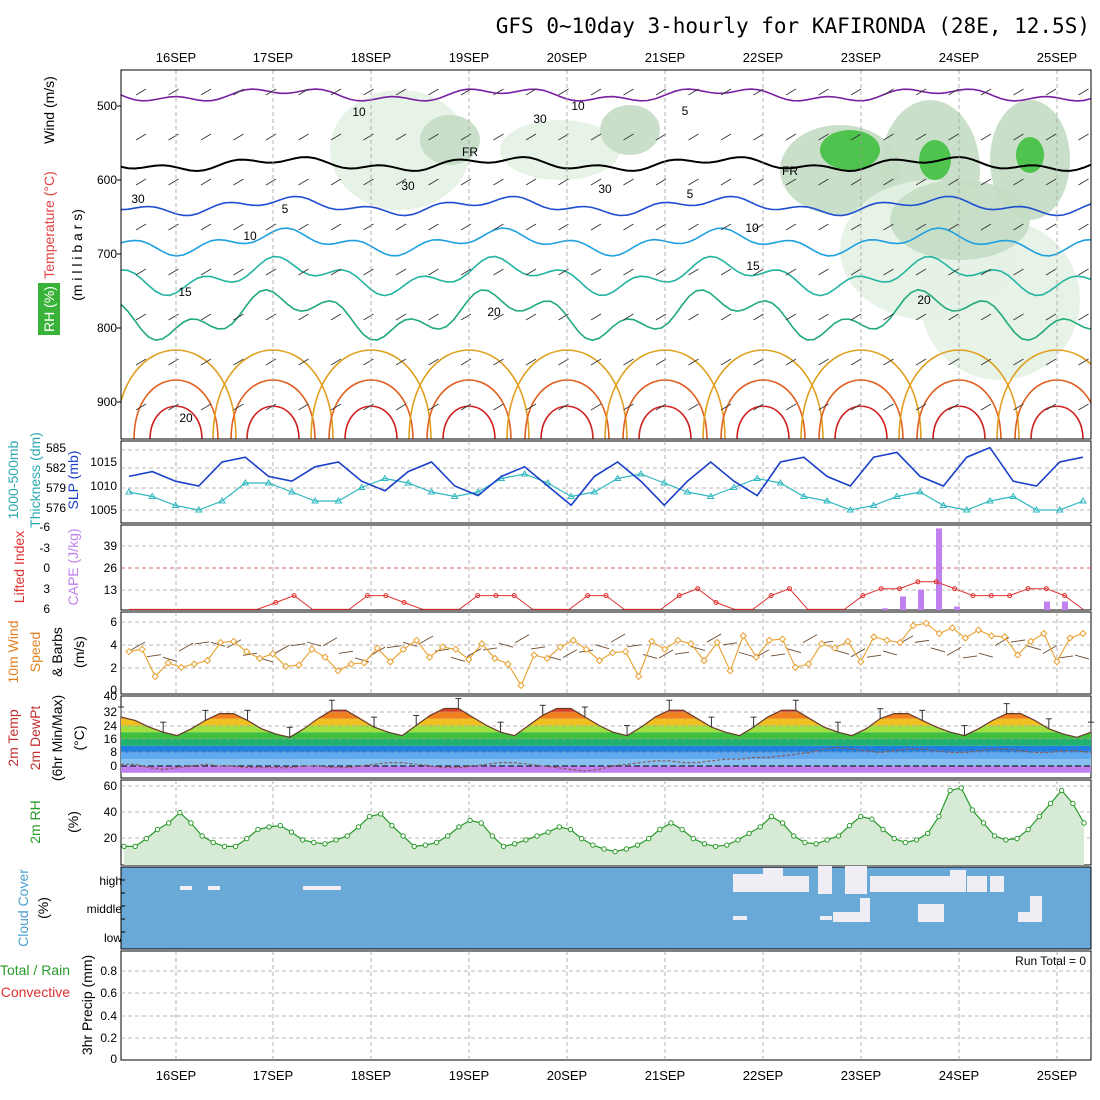 The height and width of the screenshot is (1100, 1100). I want to click on tick-label: 1010, so click(103, 486).